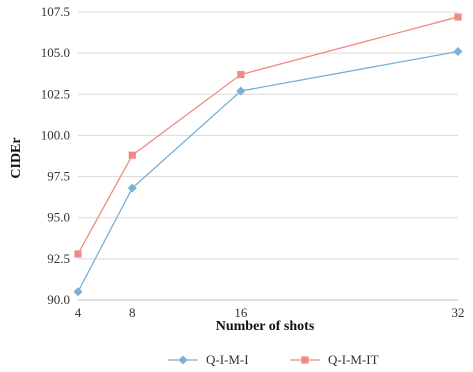  I want to click on legend-label: Q-I-M-I, so click(227, 359).